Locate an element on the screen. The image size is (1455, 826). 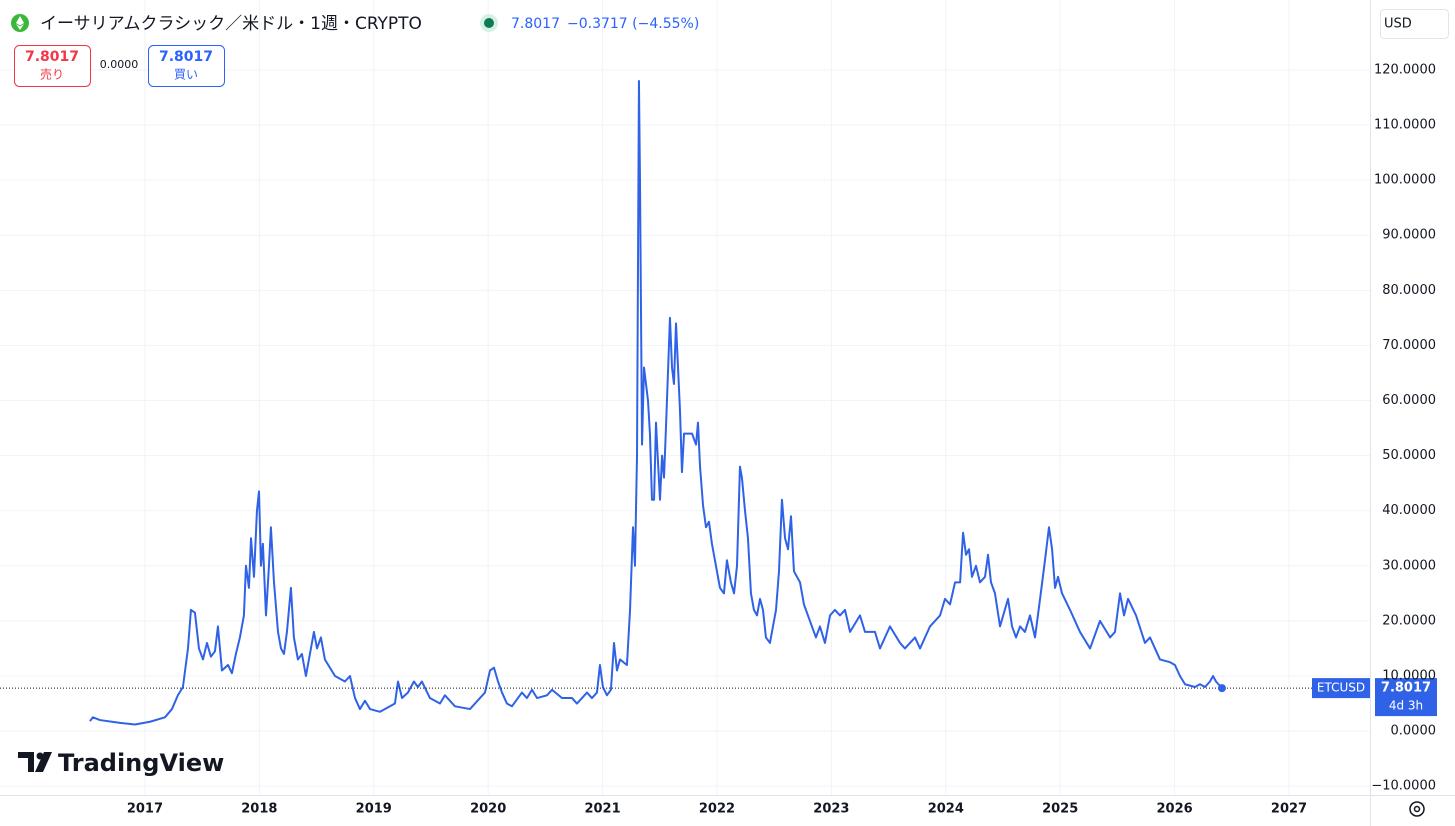
coin-icon-glyph is located at coordinates (20, 23).